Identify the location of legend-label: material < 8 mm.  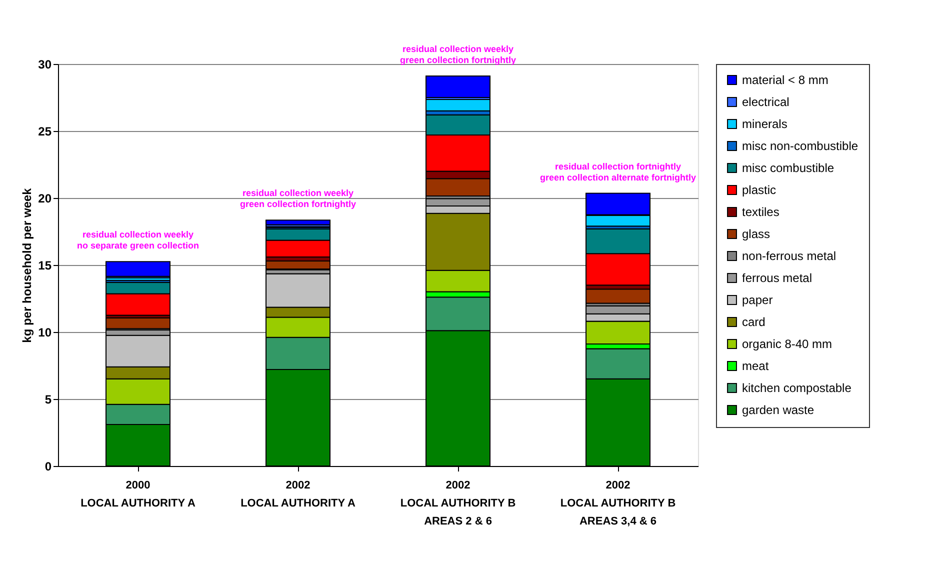
(785, 80).